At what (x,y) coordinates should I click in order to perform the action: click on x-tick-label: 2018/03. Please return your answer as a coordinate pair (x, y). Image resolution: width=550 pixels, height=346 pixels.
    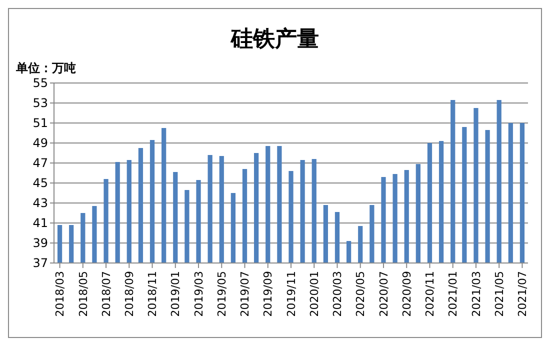
    Looking at the image, I should click on (60, 294).